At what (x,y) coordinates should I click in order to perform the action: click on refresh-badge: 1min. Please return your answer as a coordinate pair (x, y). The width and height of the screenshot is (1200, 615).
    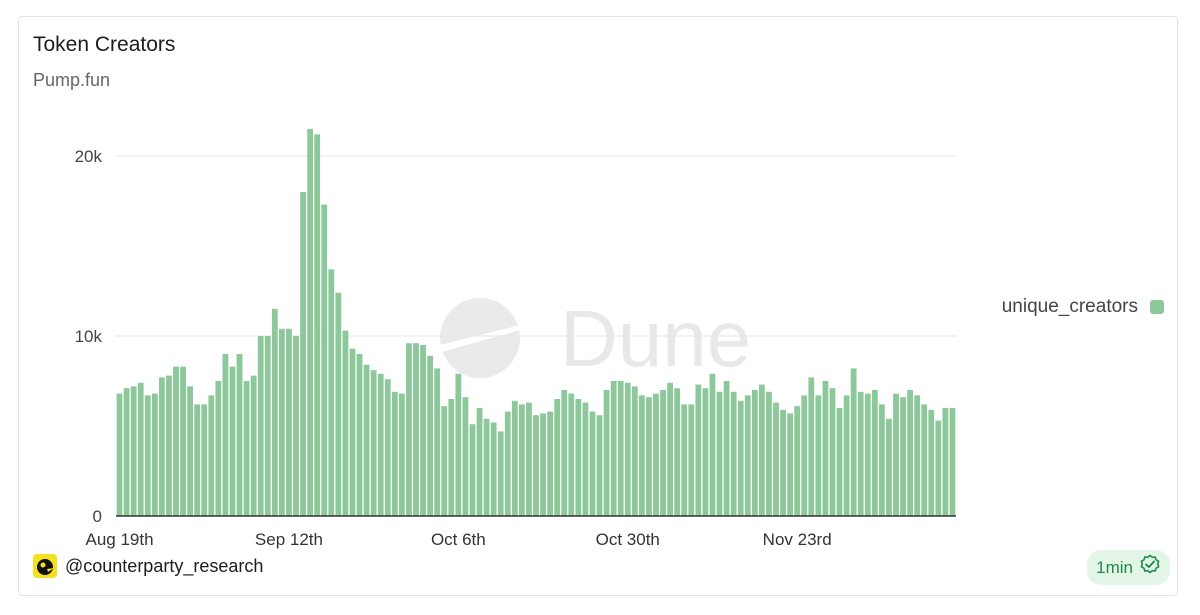
    Looking at the image, I should click on (1128, 567).